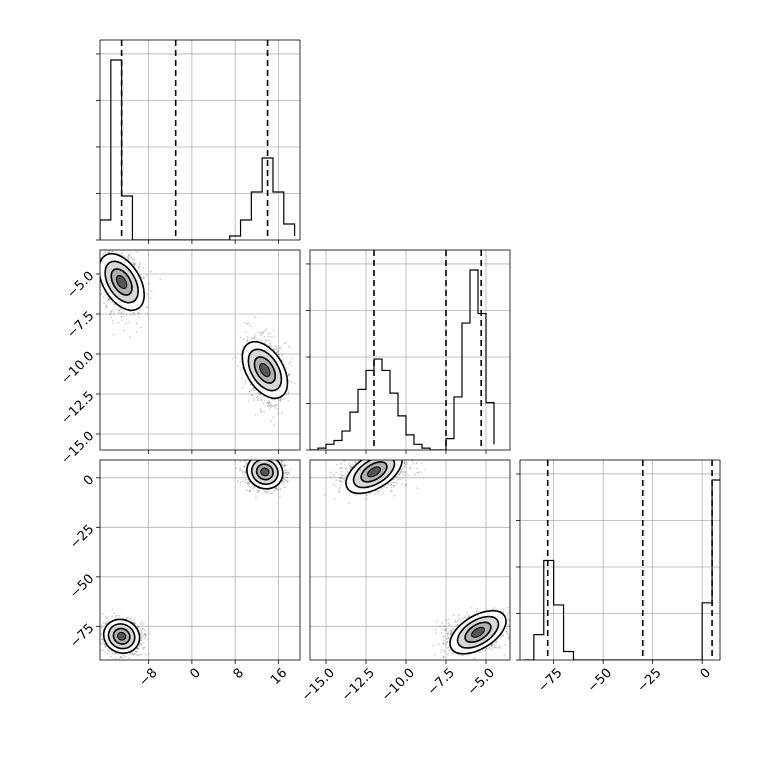 The width and height of the screenshot is (760, 760). I want to click on panel-frame, so click(200, 140).